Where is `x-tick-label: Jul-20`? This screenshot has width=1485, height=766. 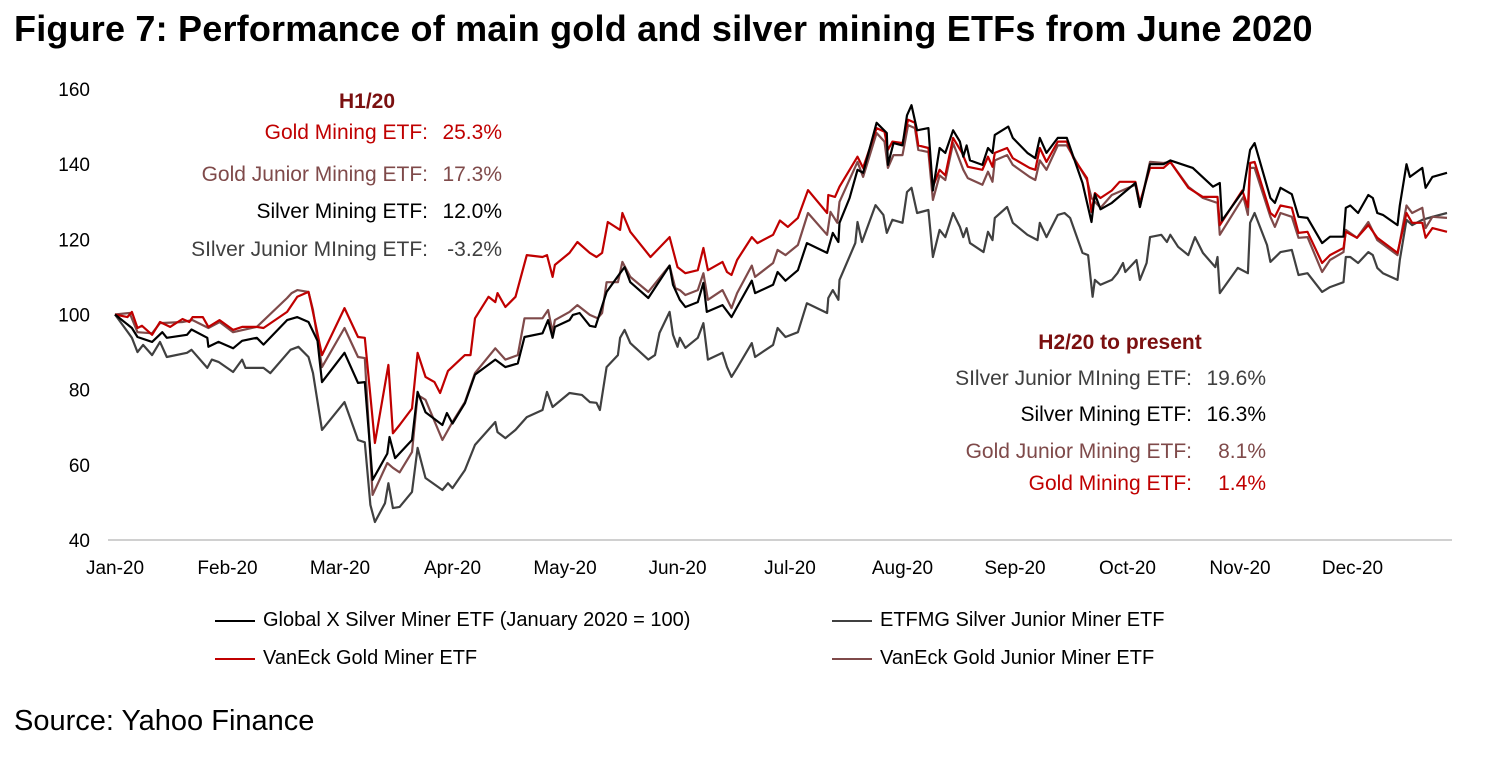 x-tick-label: Jul-20 is located at coordinates (790, 568).